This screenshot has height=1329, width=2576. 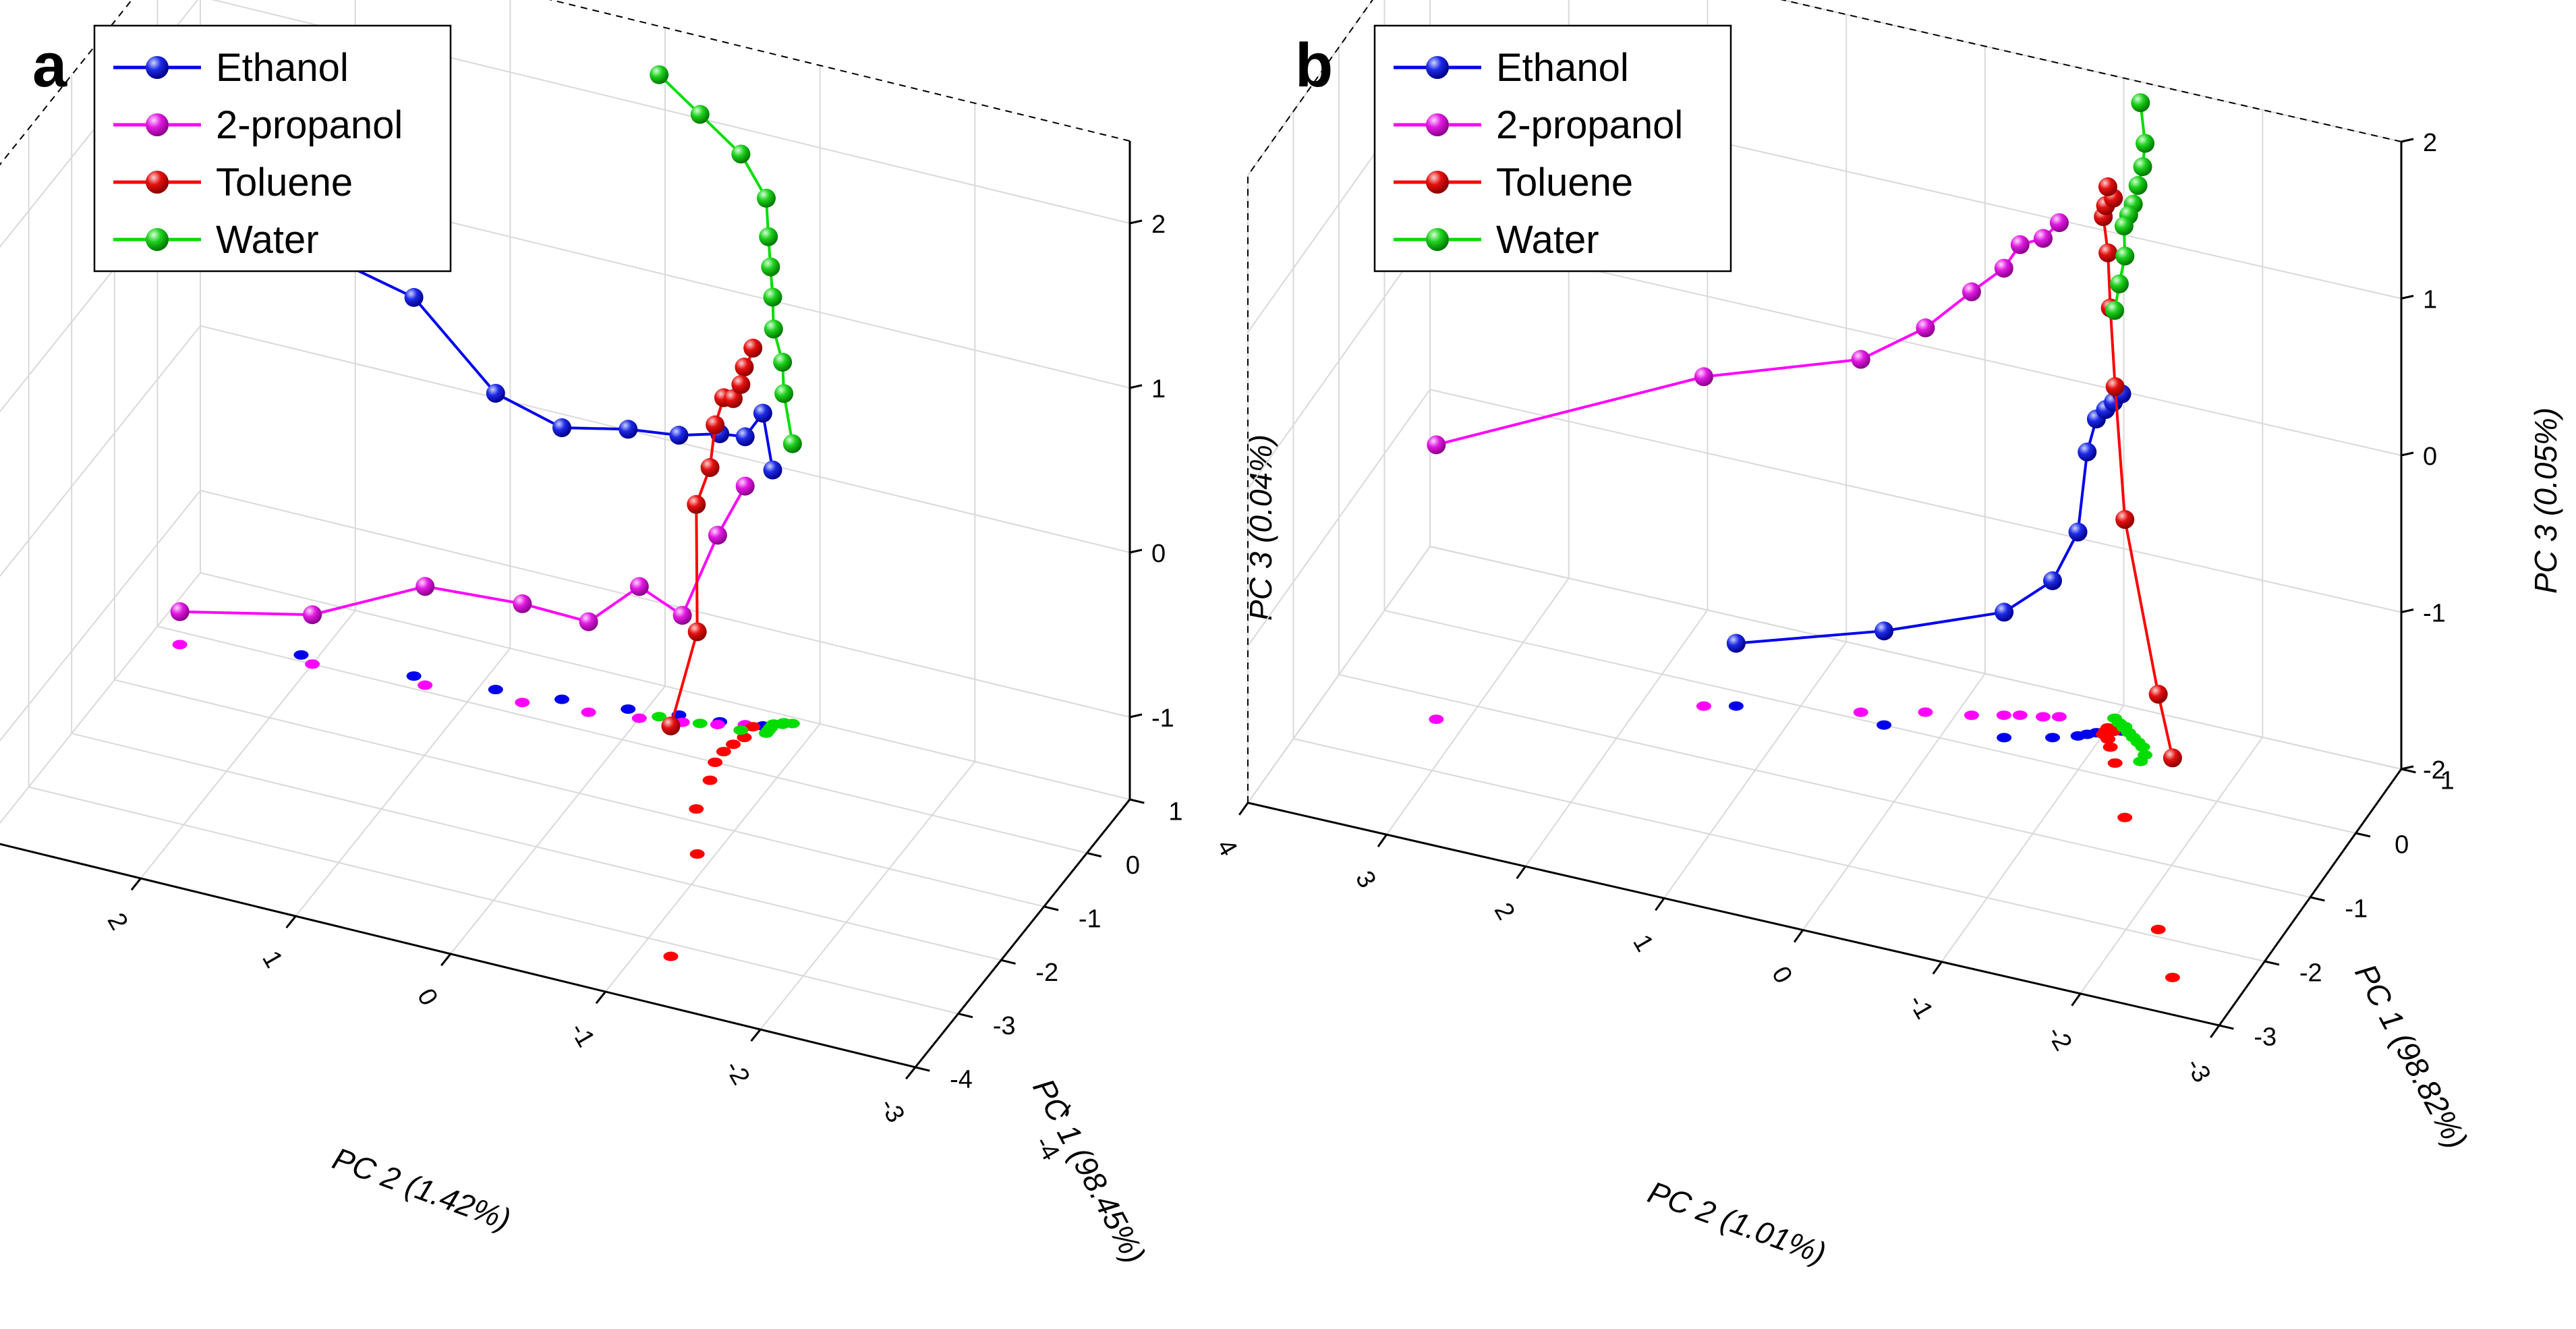 I want to click on x-tick-label: -4, so click(x=961, y=1080).